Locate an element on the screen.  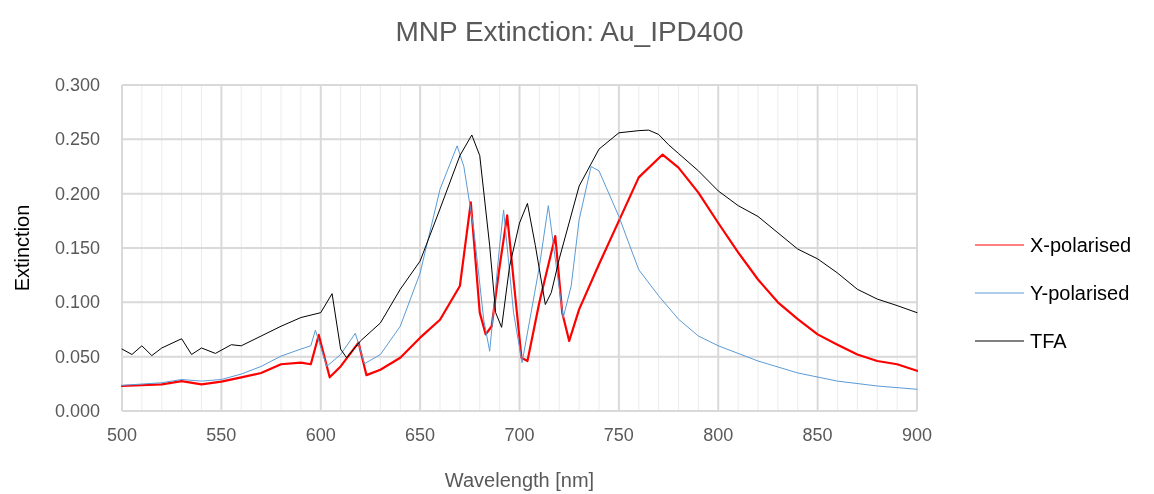
y-axis-title: Extinction is located at coordinates (22, 248).